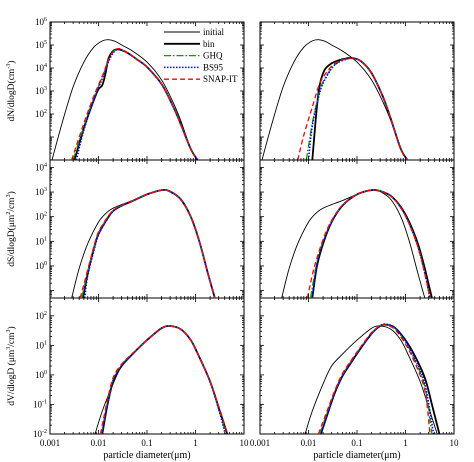 This screenshot has width=474, height=462. I want to click on y-axis-label: dS/dlogD(μm2/cm3), so click(11, 229).